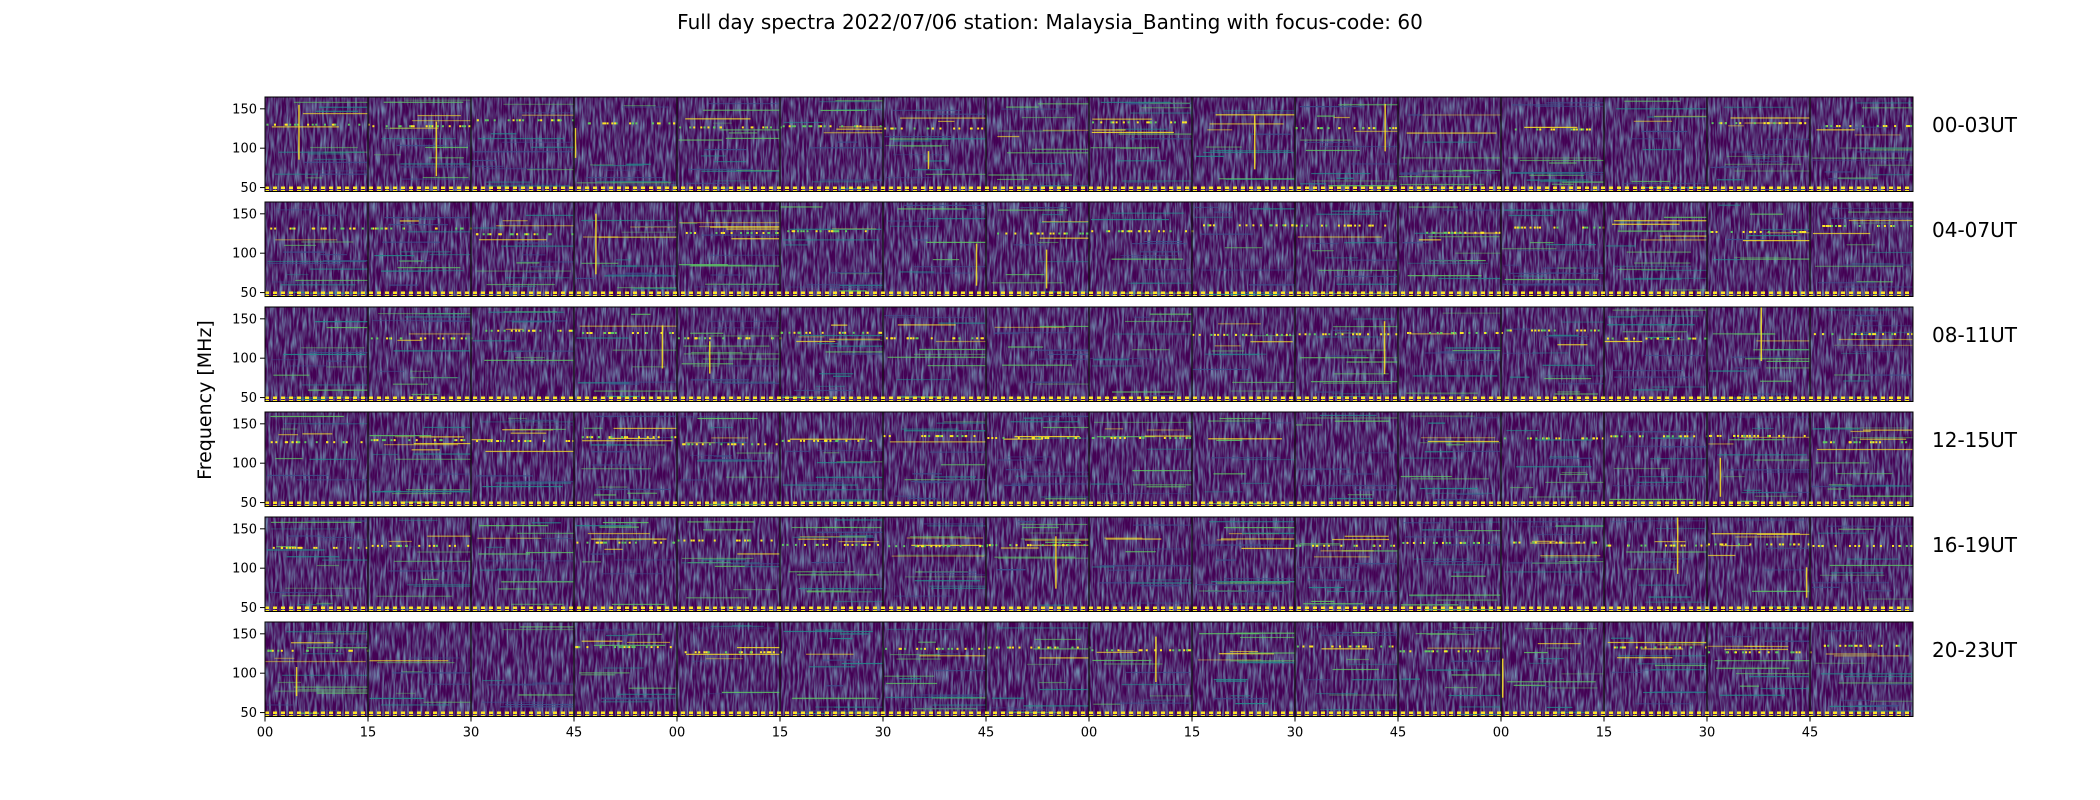 The image size is (2100, 800). I want to click on calibration-strip, so click(1089, 714).